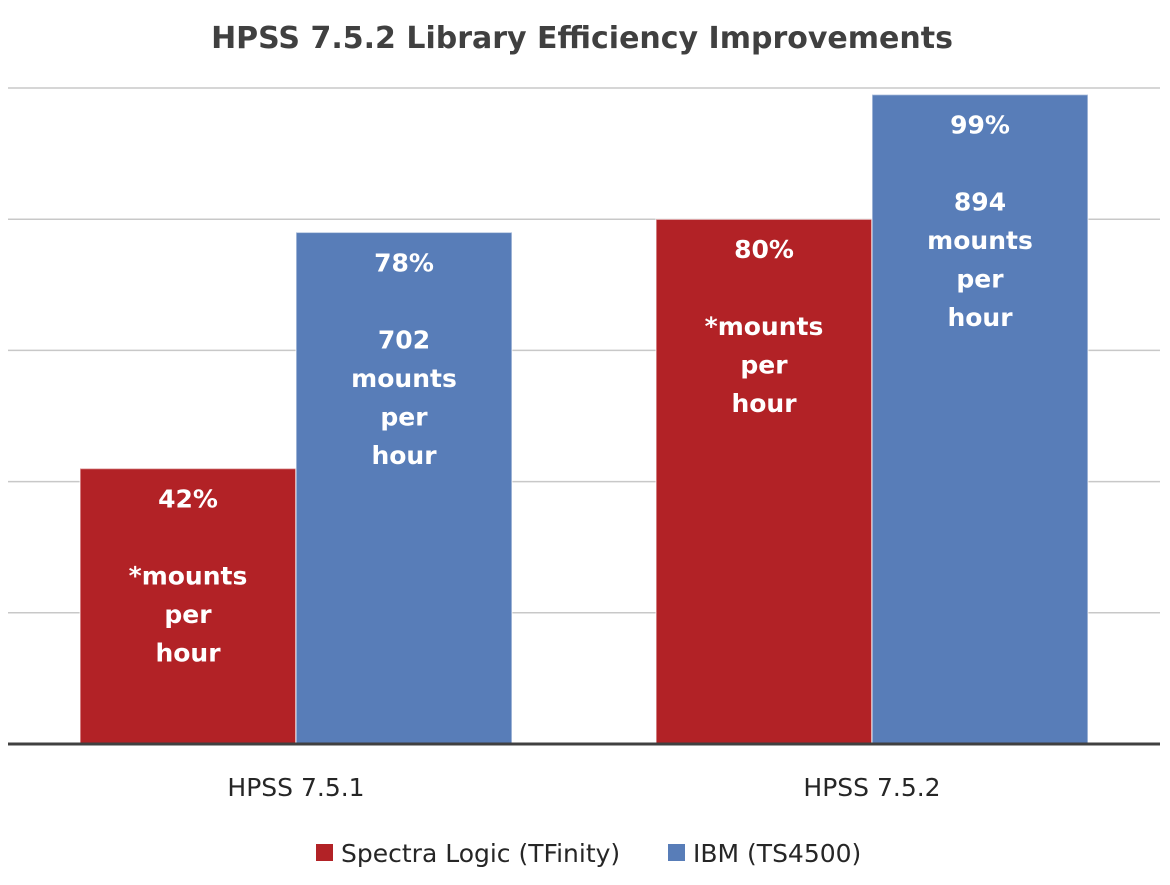 This screenshot has height=885, width=1170. Describe the element at coordinates (764, 249) in the screenshot. I see `data-label: 80%` at that location.